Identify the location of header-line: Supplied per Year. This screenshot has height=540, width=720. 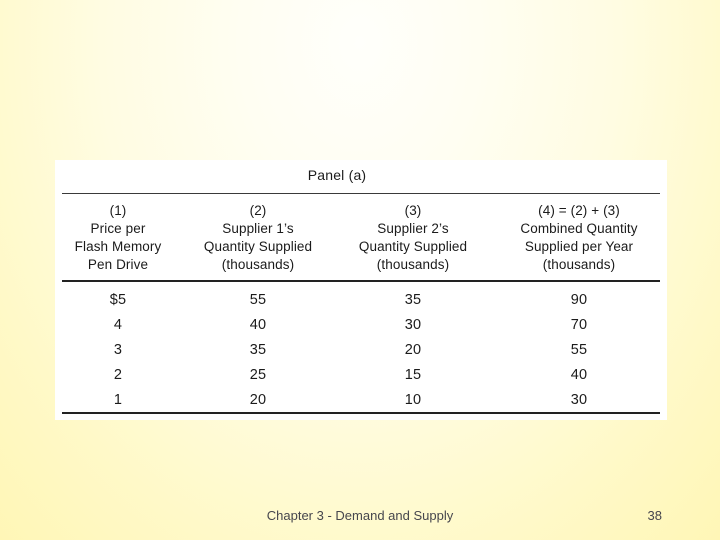
(579, 246).